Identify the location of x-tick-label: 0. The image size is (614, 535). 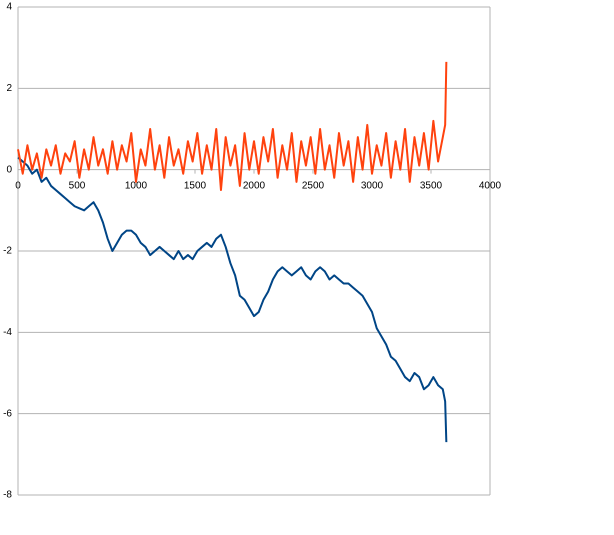
(18, 185).